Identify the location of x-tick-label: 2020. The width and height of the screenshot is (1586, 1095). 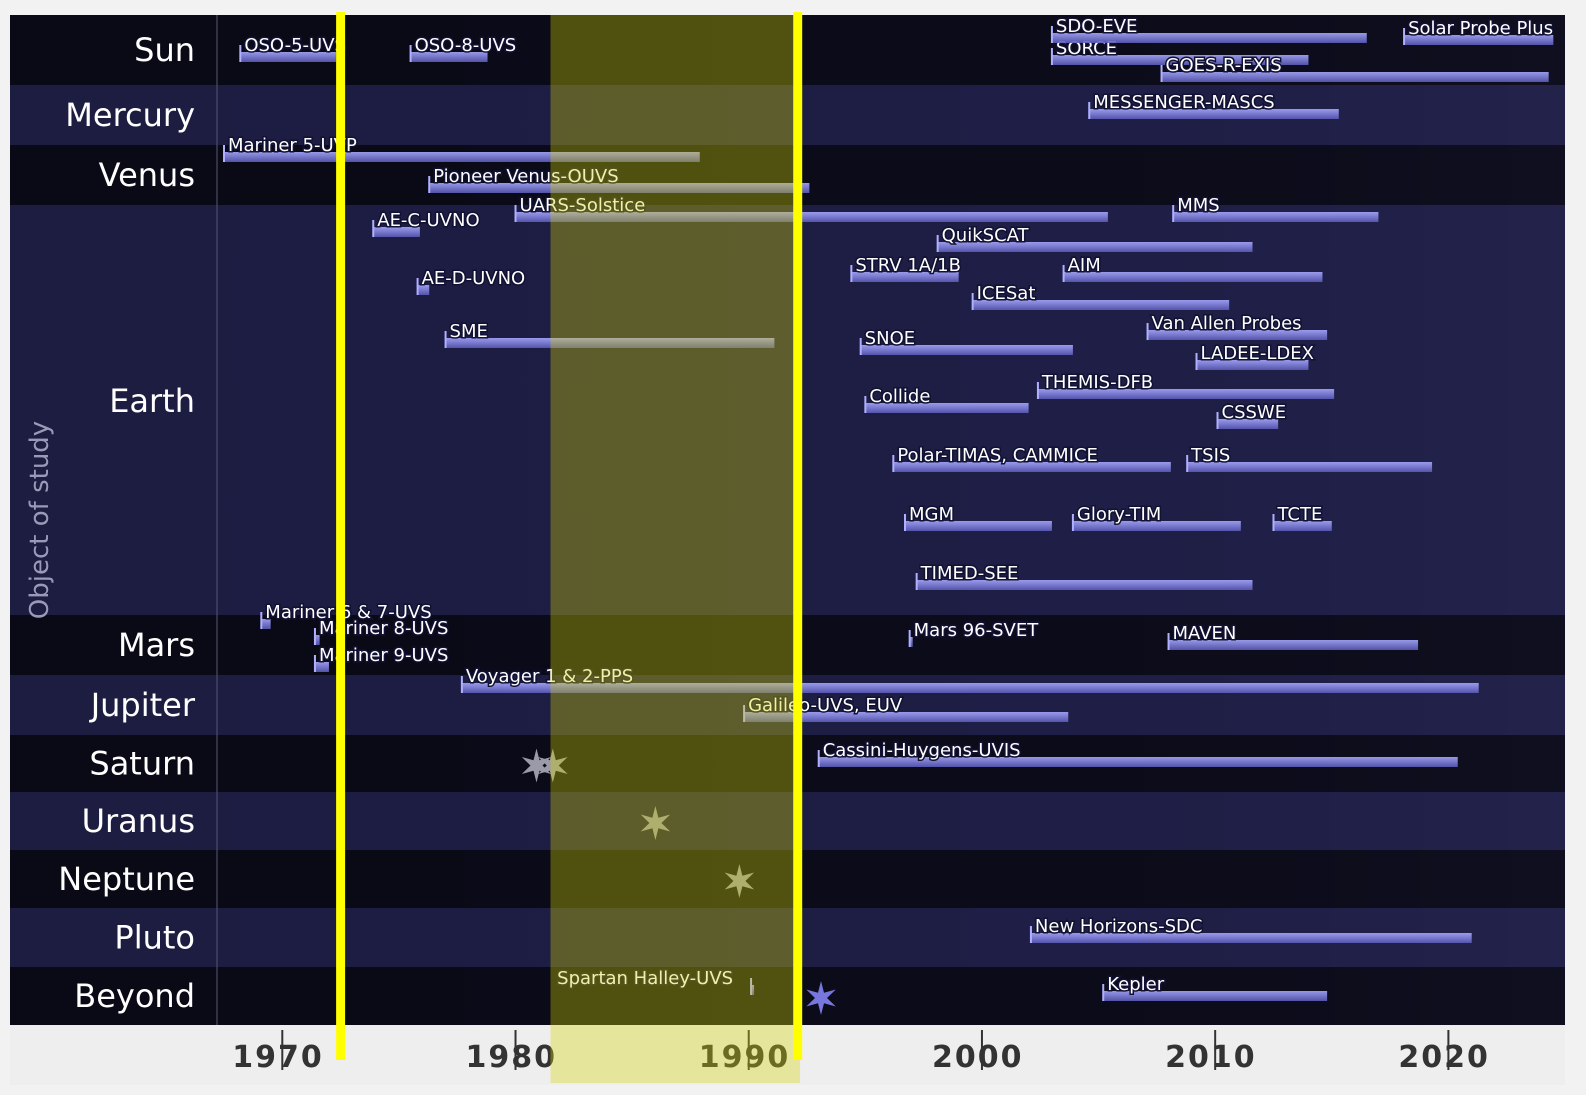
(1444, 1057).